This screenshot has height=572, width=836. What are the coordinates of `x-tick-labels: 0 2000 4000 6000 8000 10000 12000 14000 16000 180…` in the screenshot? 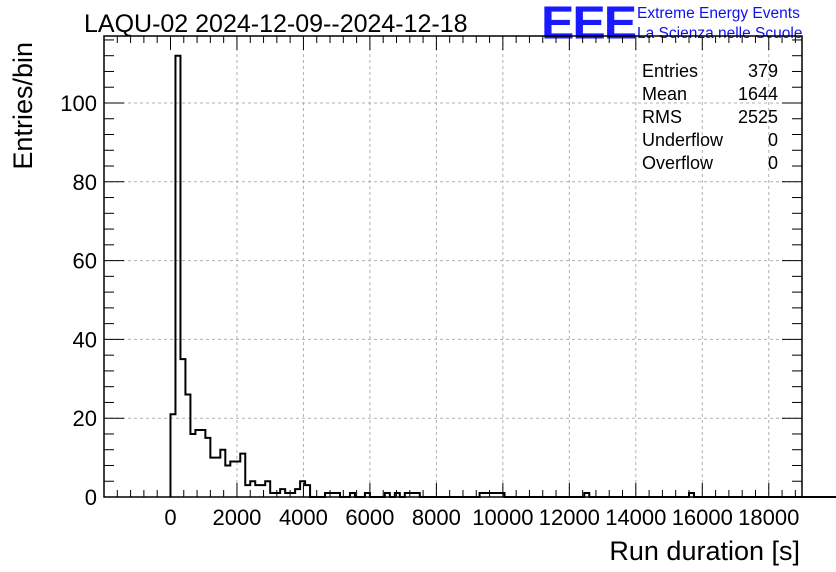 It's located at (481, 517).